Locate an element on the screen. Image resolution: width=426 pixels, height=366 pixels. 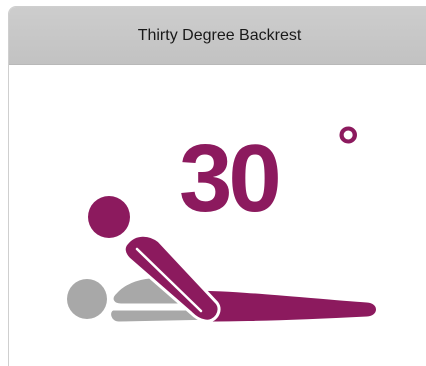
patient-torso-icon is located at coordinates (171, 278).